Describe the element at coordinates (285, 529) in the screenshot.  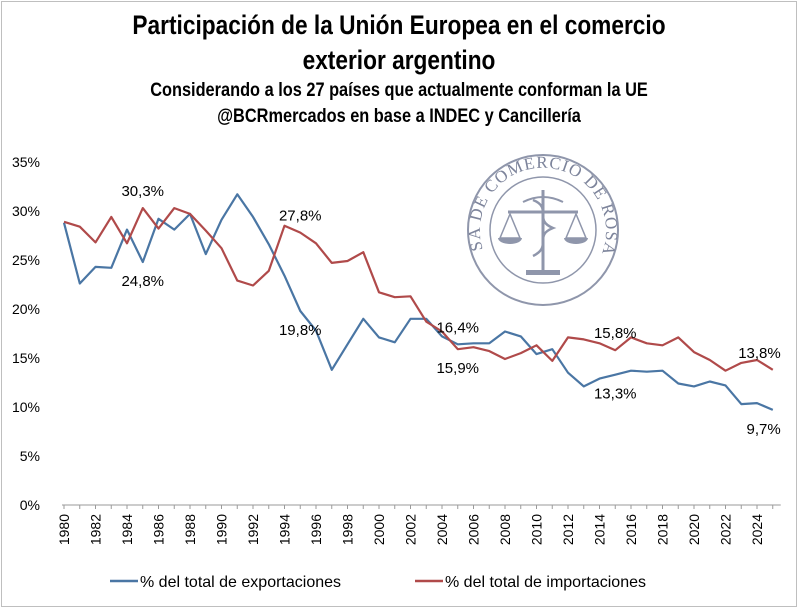
I see `x-tick-label: 1994` at that location.